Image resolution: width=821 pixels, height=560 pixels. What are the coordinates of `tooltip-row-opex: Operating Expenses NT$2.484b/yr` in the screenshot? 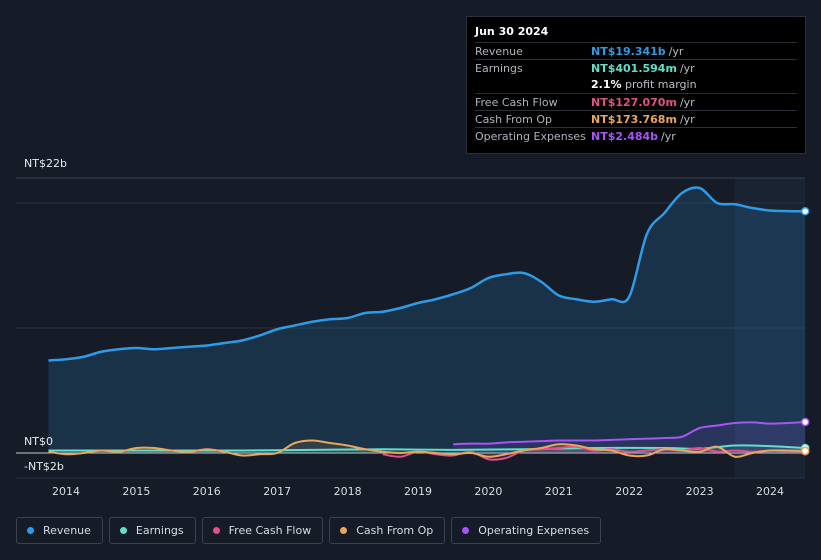 It's located at (636, 136).